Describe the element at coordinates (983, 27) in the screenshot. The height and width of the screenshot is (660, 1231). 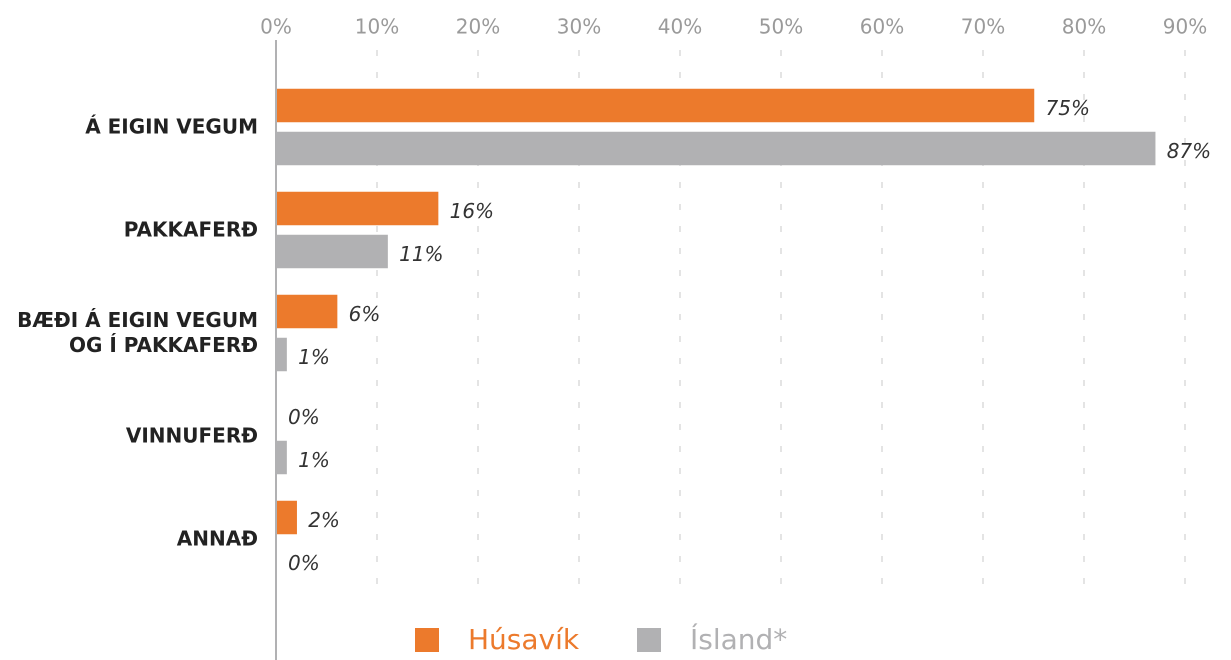
I see `x-tick-label: 70%` at that location.